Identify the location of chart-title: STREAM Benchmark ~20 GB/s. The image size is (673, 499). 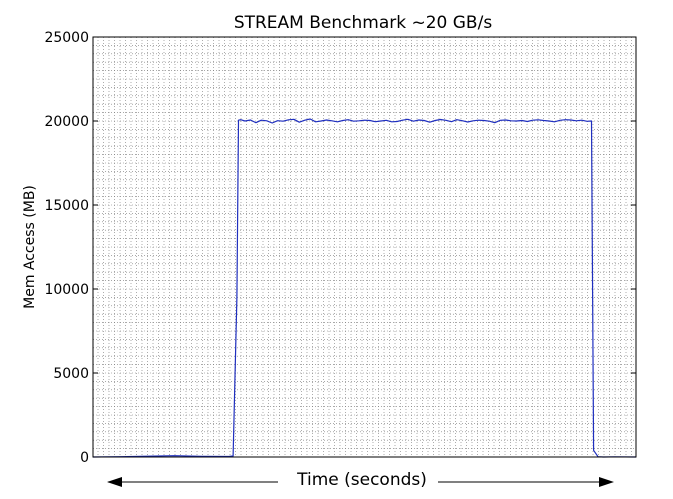
(363, 23).